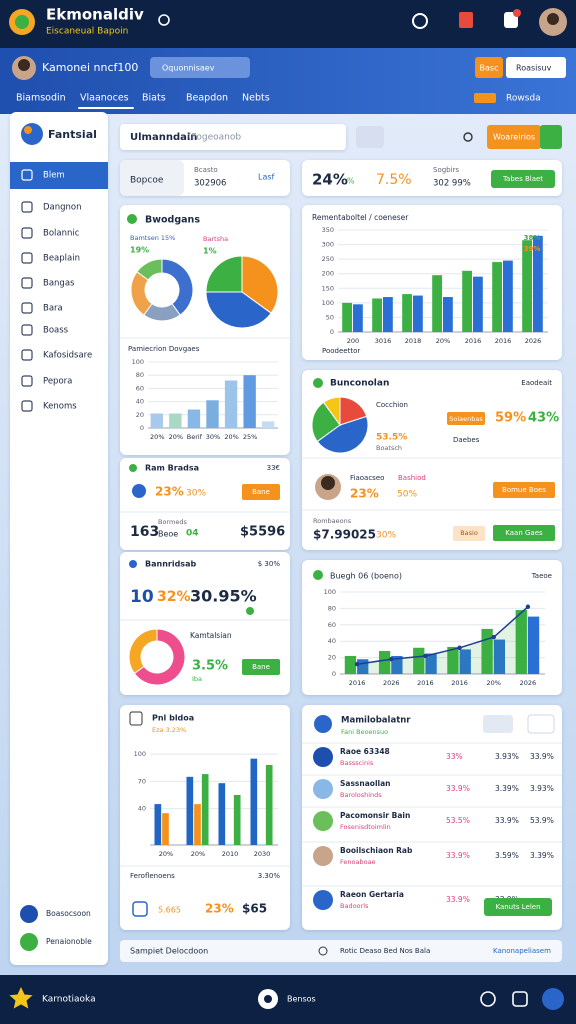 This screenshot has width=576, height=1024. What do you see at coordinates (152, 178) in the screenshot?
I see `stat-chip` at bounding box center [152, 178].